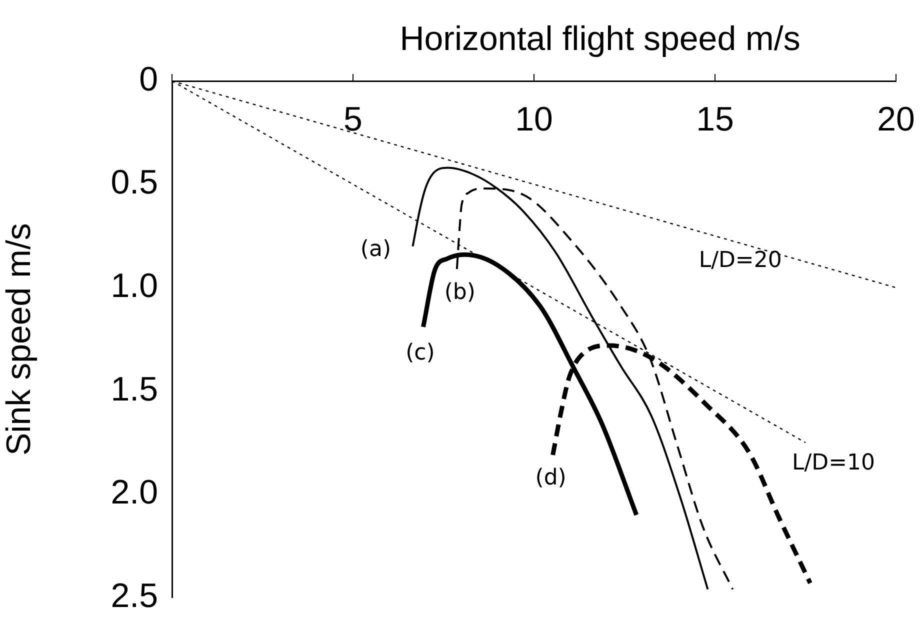 This screenshot has width=922, height=632. What do you see at coordinates (896, 119) in the screenshot?
I see `x-tick-label: 20` at bounding box center [896, 119].